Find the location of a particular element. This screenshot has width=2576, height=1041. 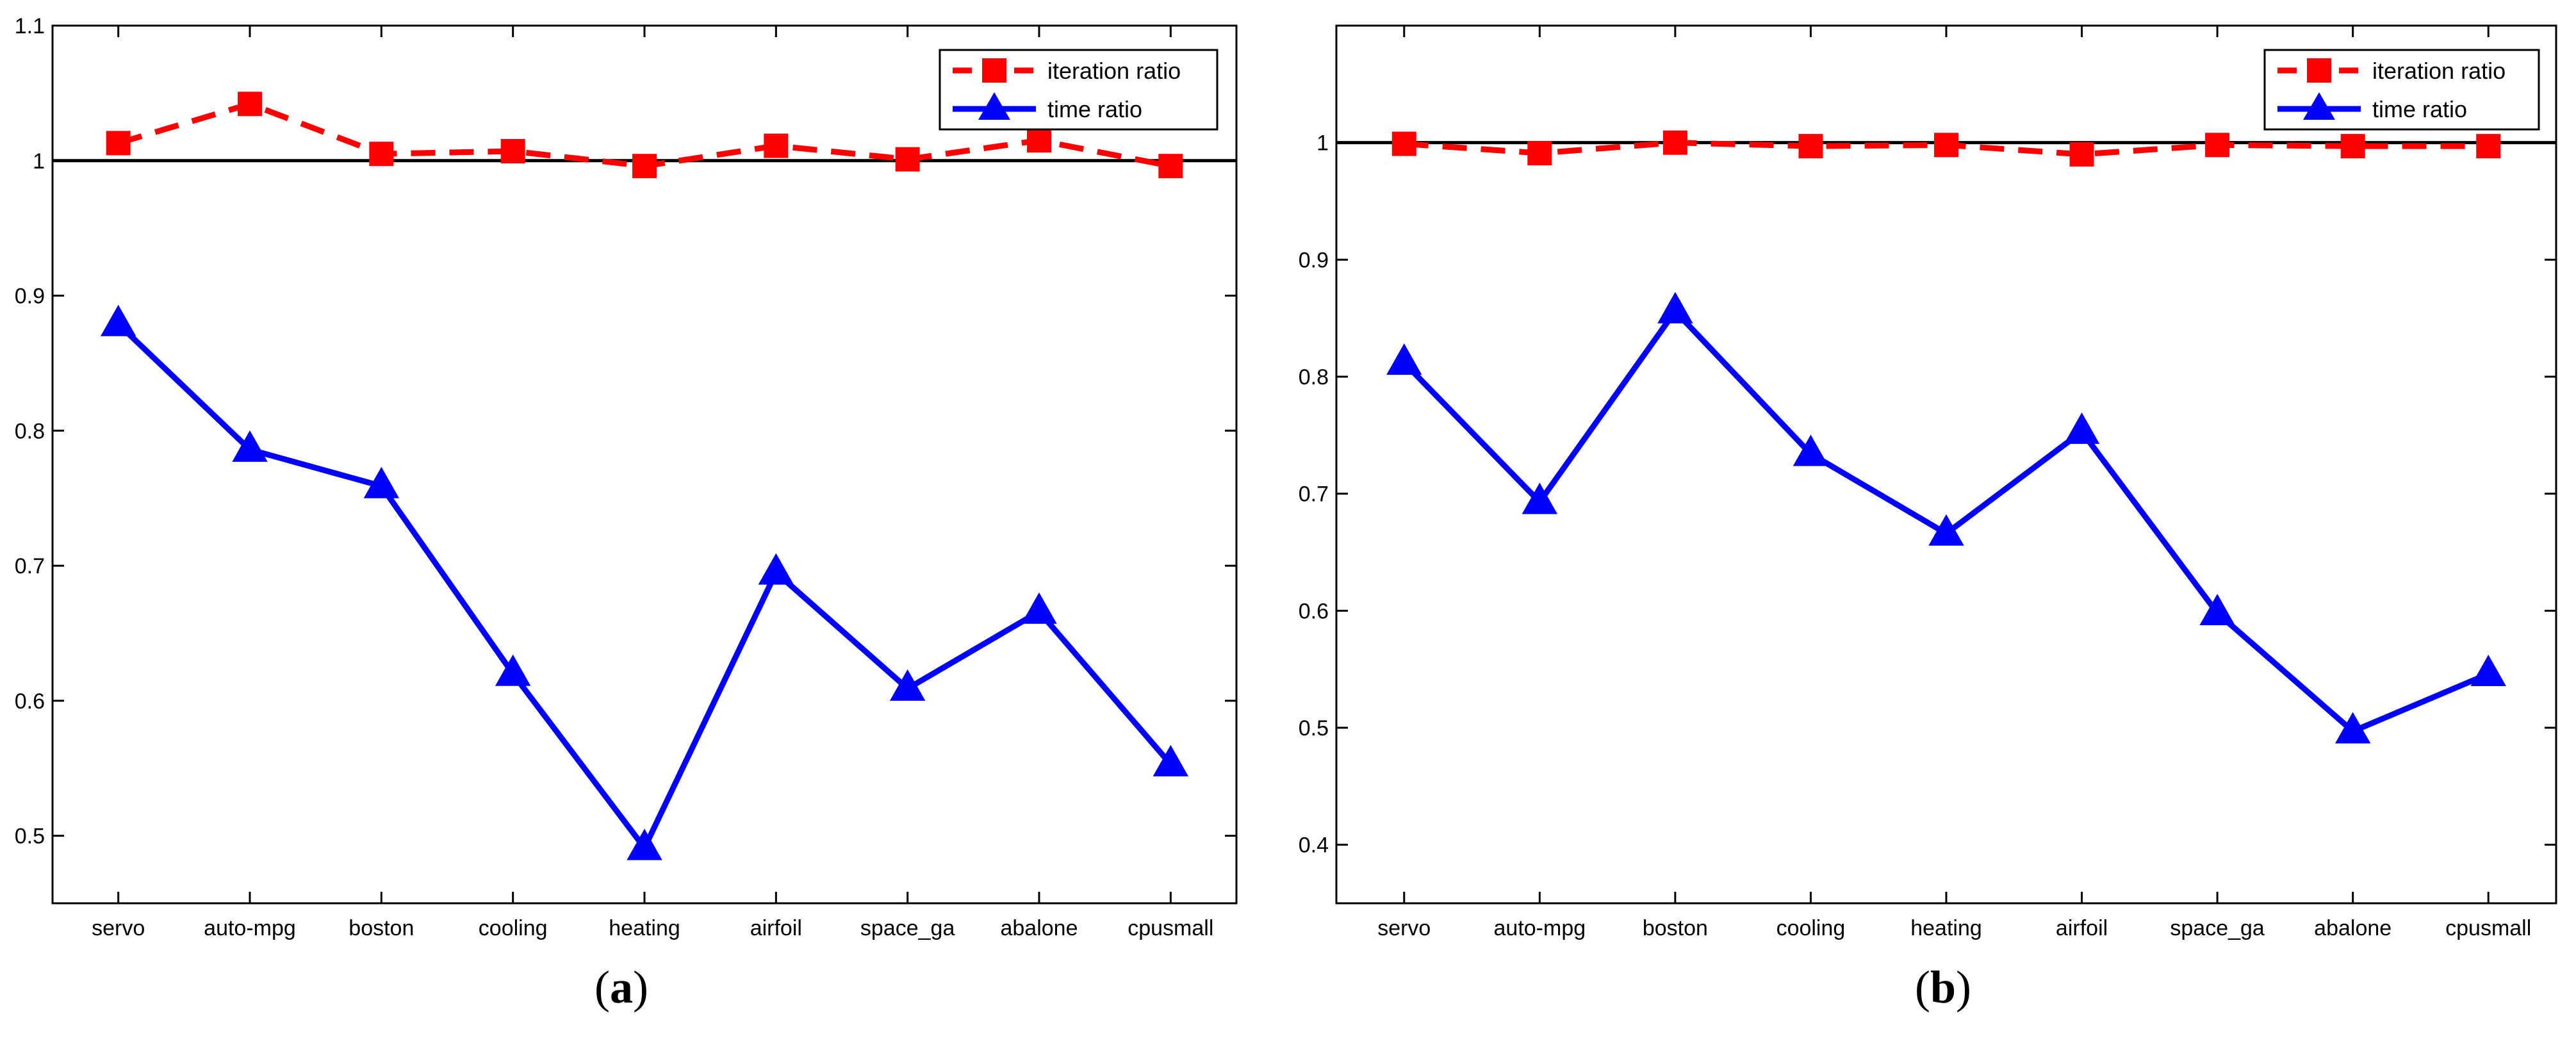

panel-label-a: (a) is located at coordinates (621, 987).